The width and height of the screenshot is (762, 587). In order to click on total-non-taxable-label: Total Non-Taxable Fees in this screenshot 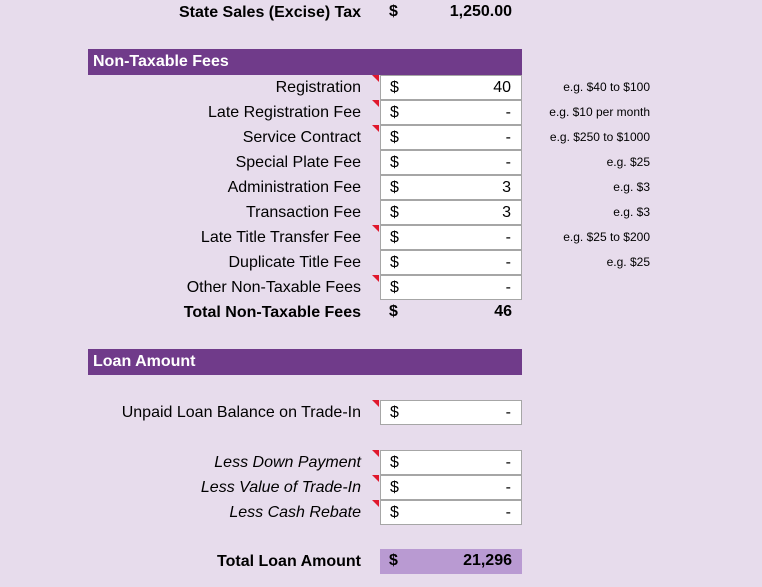, I will do `click(272, 312)`.